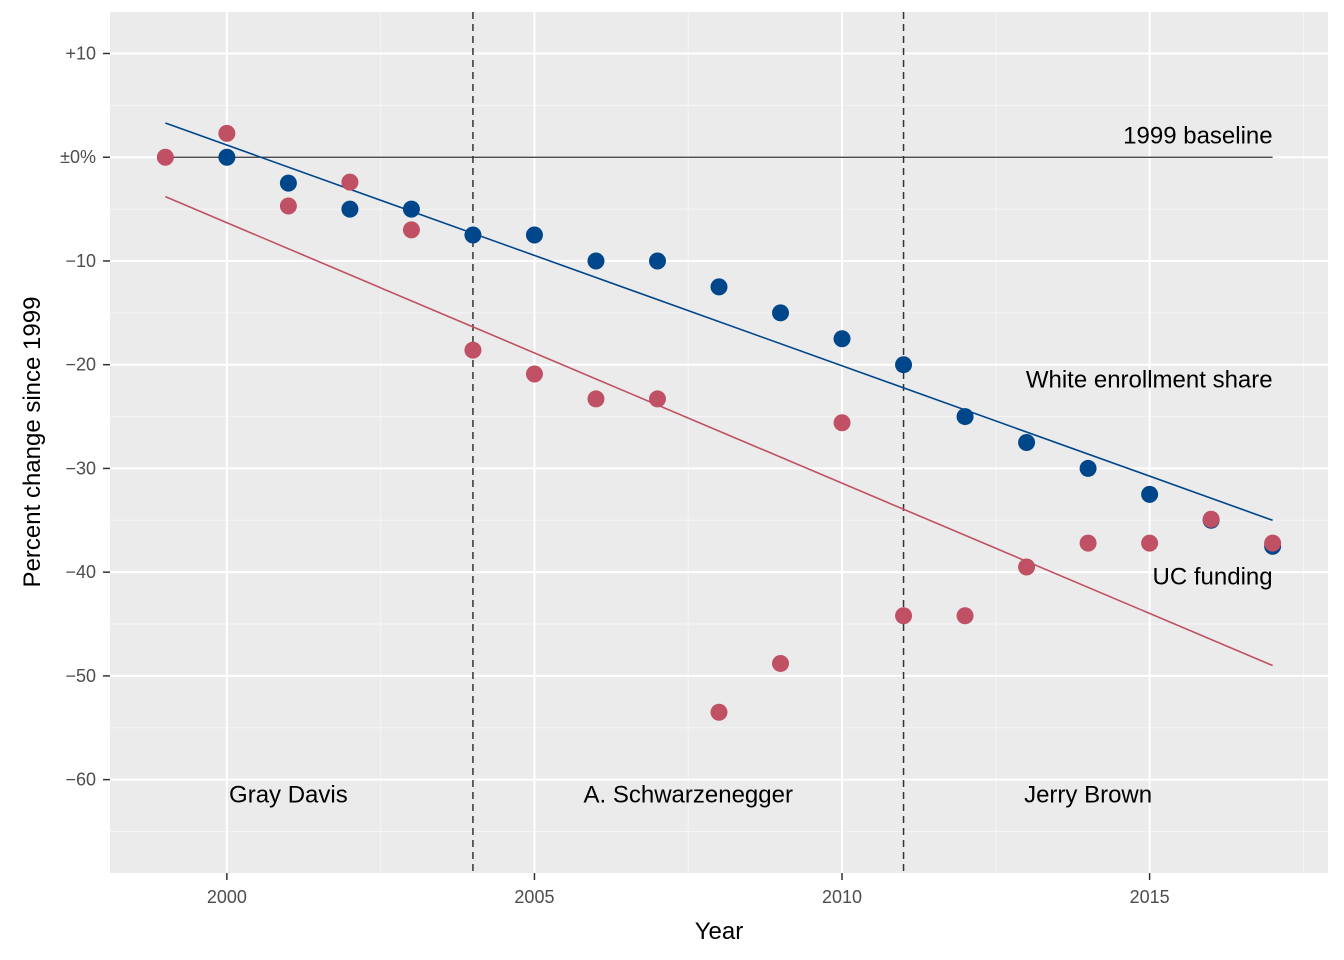 The image size is (1344, 960). I want to click on x-tick-label: 2005, so click(534, 897).